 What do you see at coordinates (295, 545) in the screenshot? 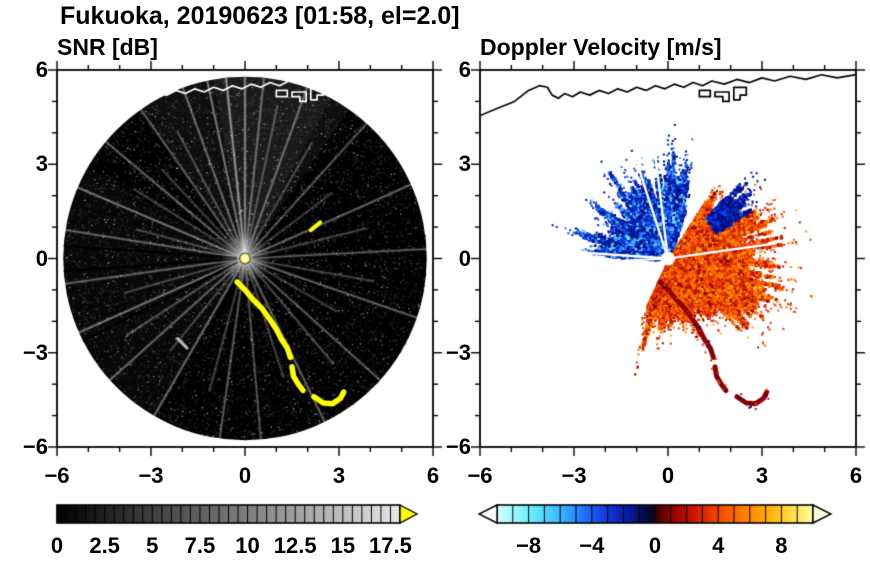
I see `colorbar-tick-label: 12.5` at bounding box center [295, 545].